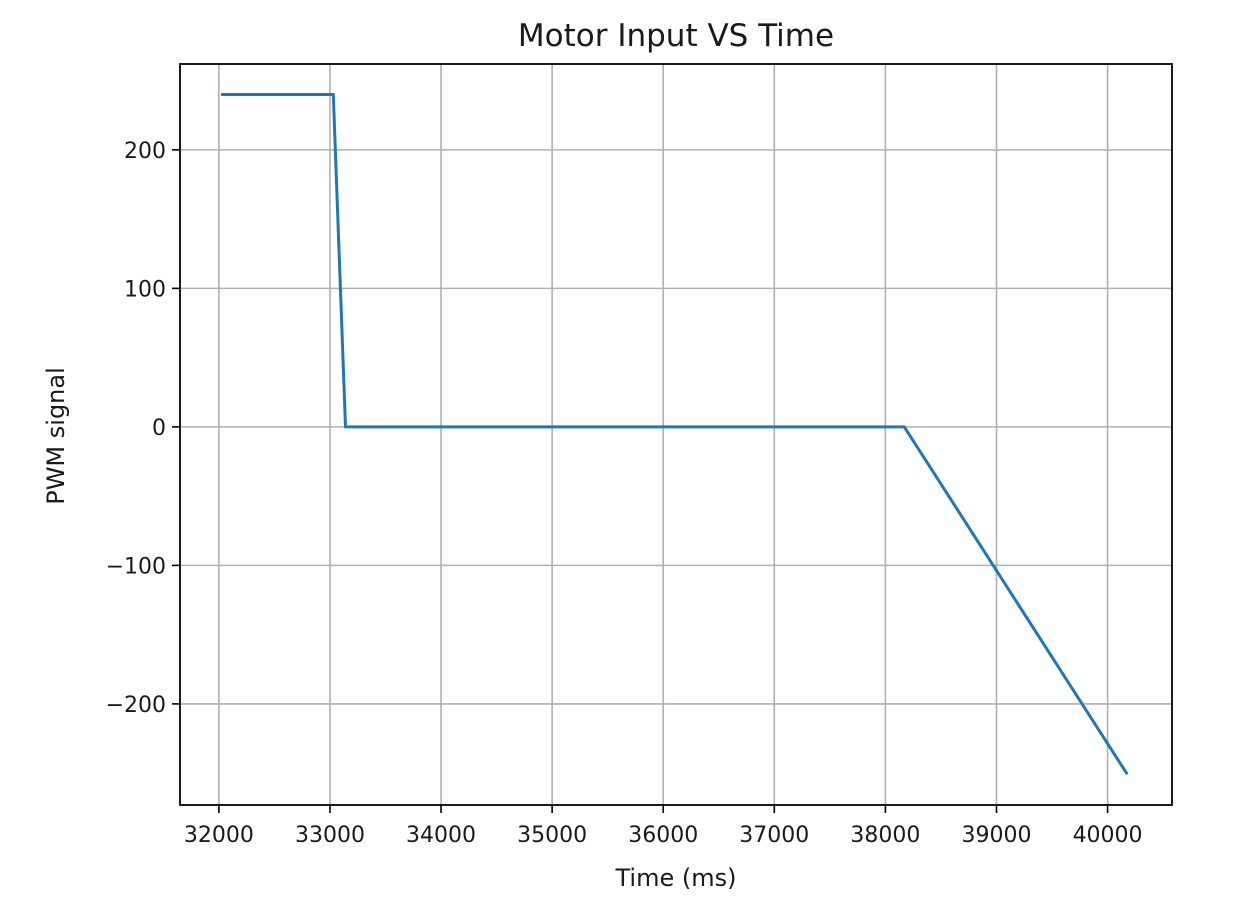  What do you see at coordinates (136, 566) in the screenshot?
I see `y-tick-label--100: −100` at bounding box center [136, 566].